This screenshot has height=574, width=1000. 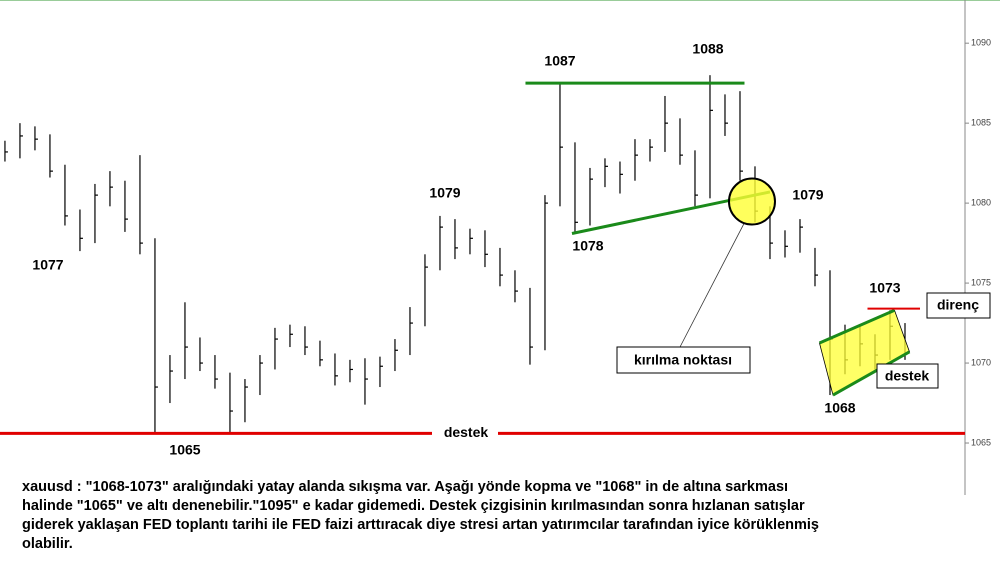 I want to click on callout-box, so click(x=683, y=360).